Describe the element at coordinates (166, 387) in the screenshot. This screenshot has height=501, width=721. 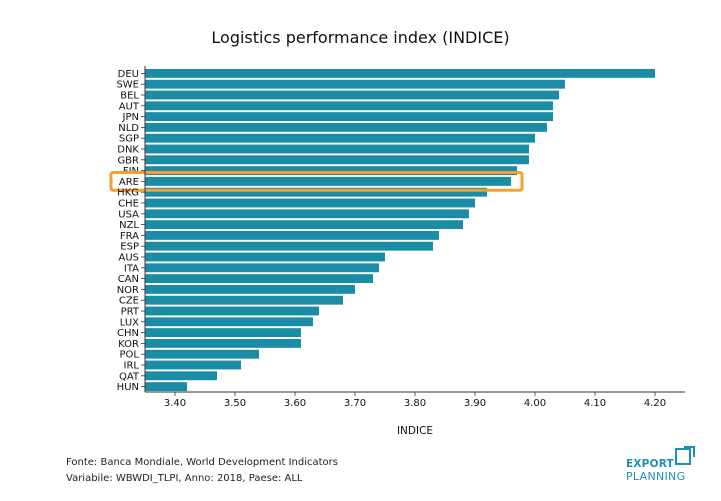
I see `bar-hun` at that location.